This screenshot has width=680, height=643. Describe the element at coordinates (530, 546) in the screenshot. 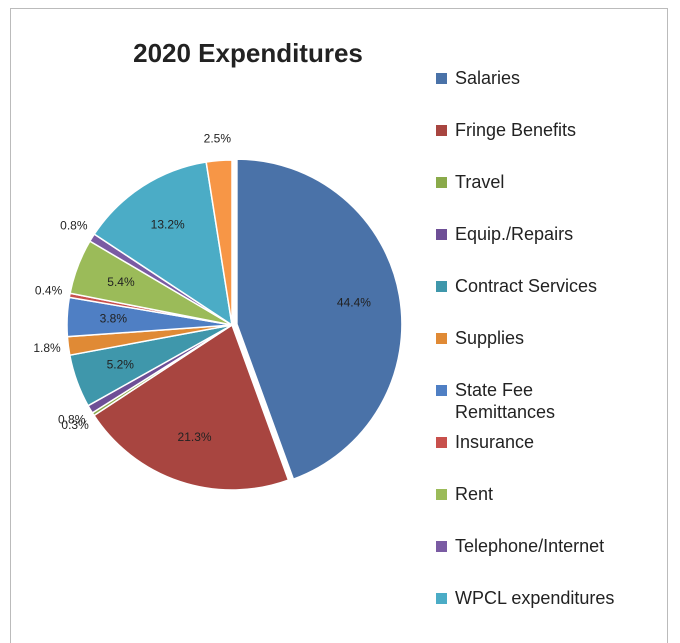

I see `legend-label: Telephone/Internet` at that location.